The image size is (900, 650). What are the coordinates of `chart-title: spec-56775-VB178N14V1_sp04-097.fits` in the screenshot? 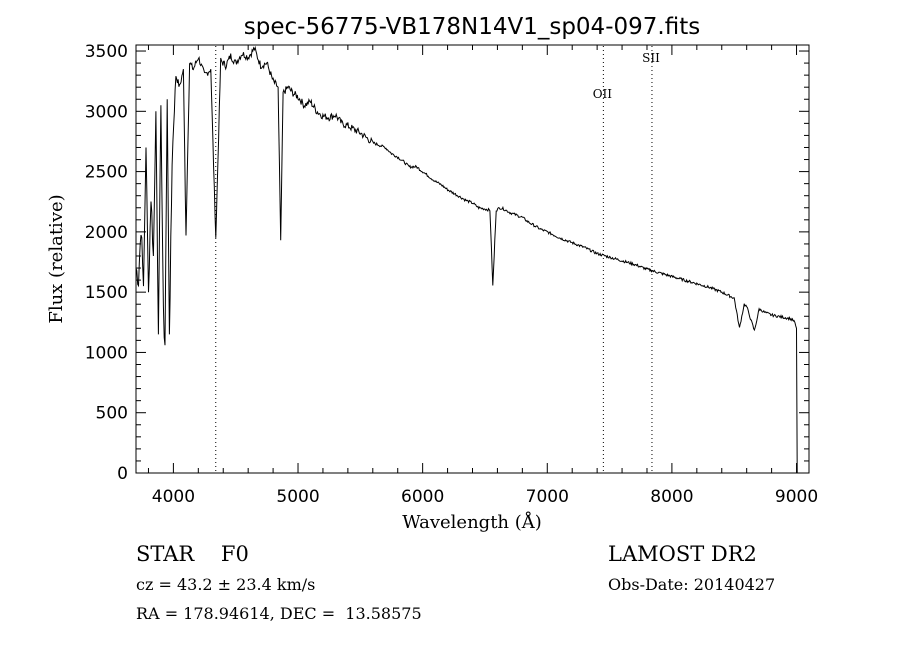 It's located at (472, 27).